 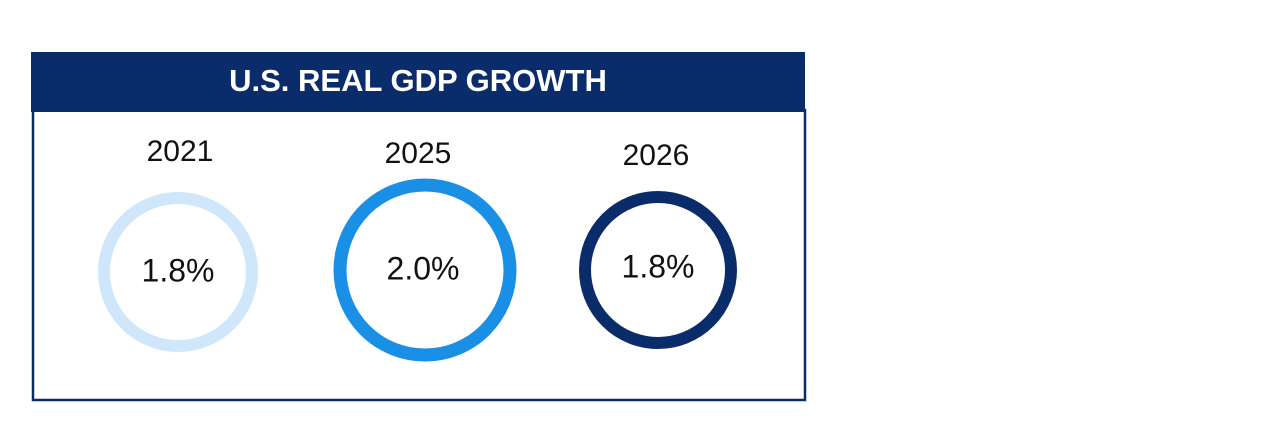 What do you see at coordinates (418, 153) in the screenshot?
I see `year-label: 2025` at bounding box center [418, 153].